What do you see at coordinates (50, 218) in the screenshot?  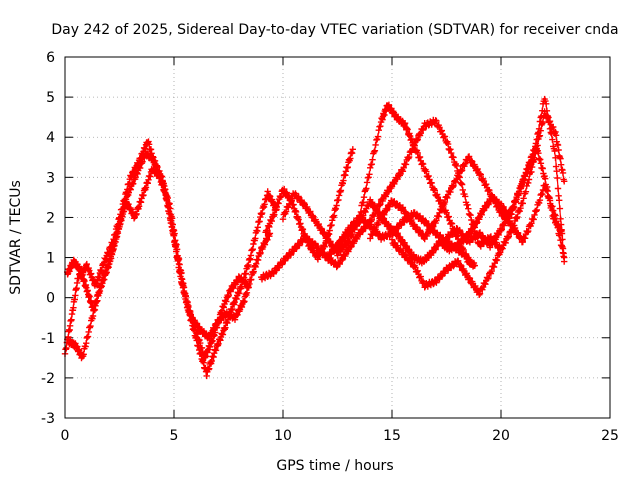 I see `y-tick-label: 2` at bounding box center [50, 218].